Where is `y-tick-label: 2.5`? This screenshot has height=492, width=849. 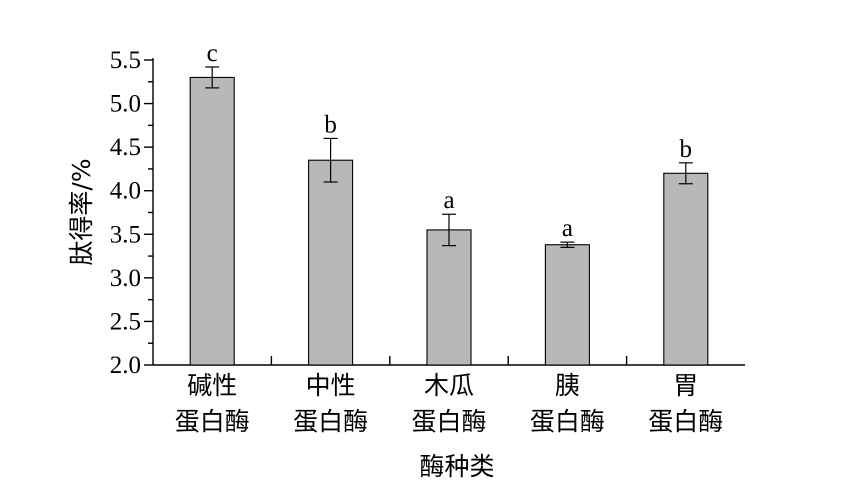 y-tick-label: 2.5 is located at coordinates (125, 321).